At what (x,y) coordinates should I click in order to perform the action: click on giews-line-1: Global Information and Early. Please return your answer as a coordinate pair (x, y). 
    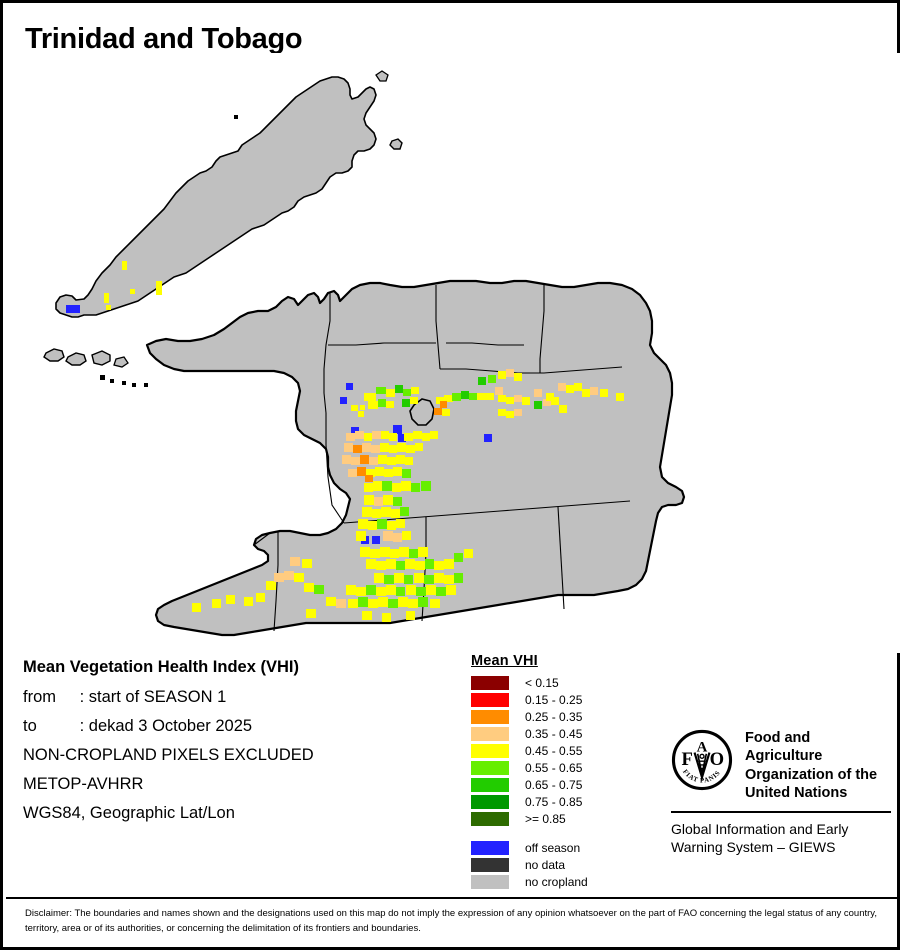
    Looking at the image, I should click on (760, 829).